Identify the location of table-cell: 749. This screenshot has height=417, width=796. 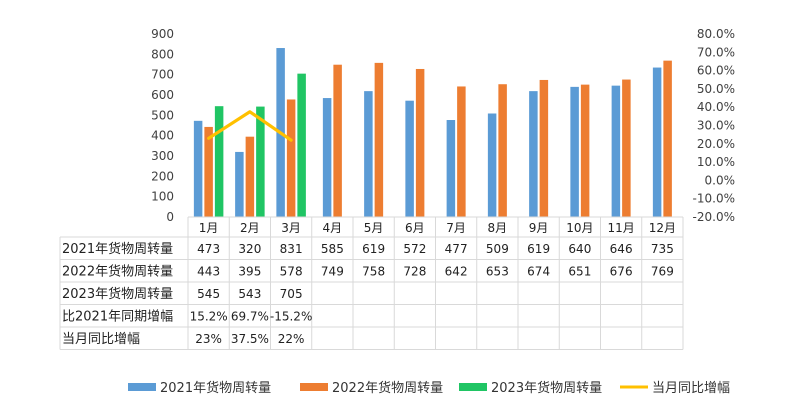
(332, 271).